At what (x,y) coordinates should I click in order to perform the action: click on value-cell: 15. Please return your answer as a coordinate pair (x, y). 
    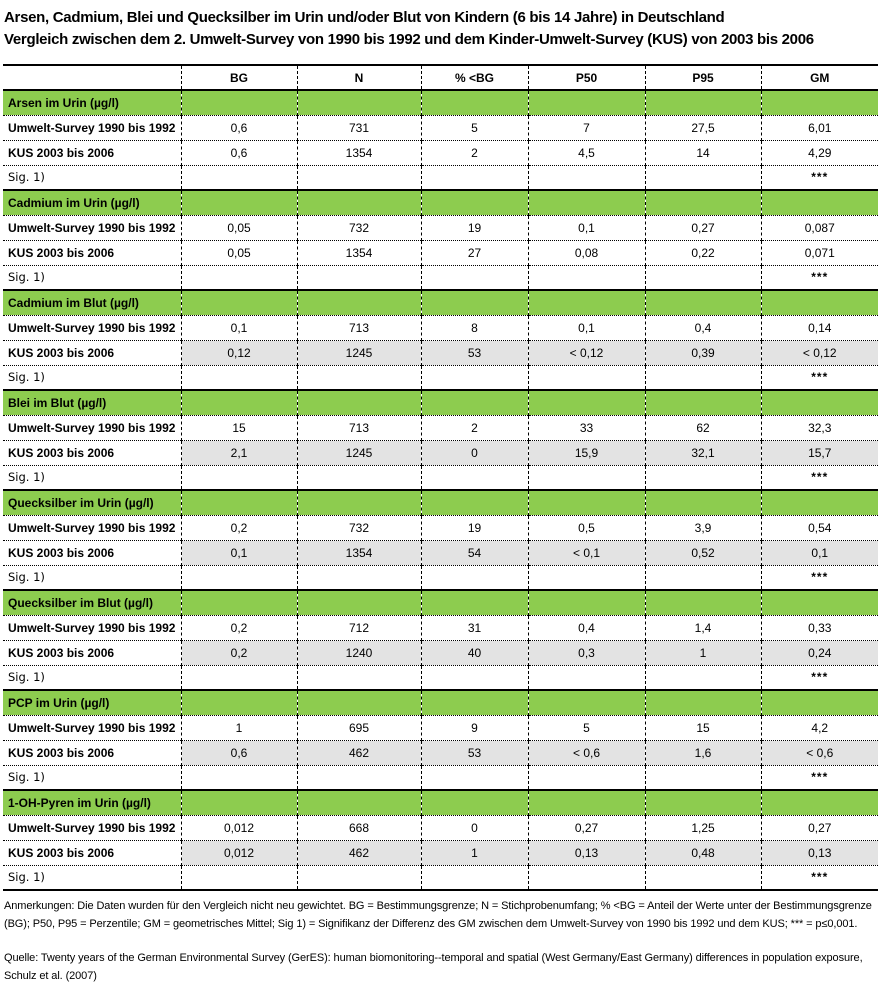
    Looking at the image, I should click on (702, 728).